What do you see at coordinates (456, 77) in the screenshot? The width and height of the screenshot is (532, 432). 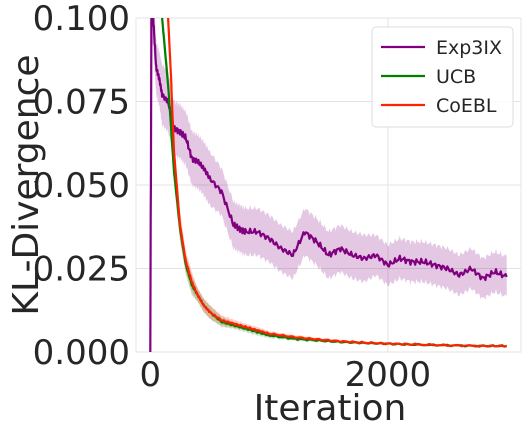 I see `legend-label-ucb: UCB` at bounding box center [456, 77].